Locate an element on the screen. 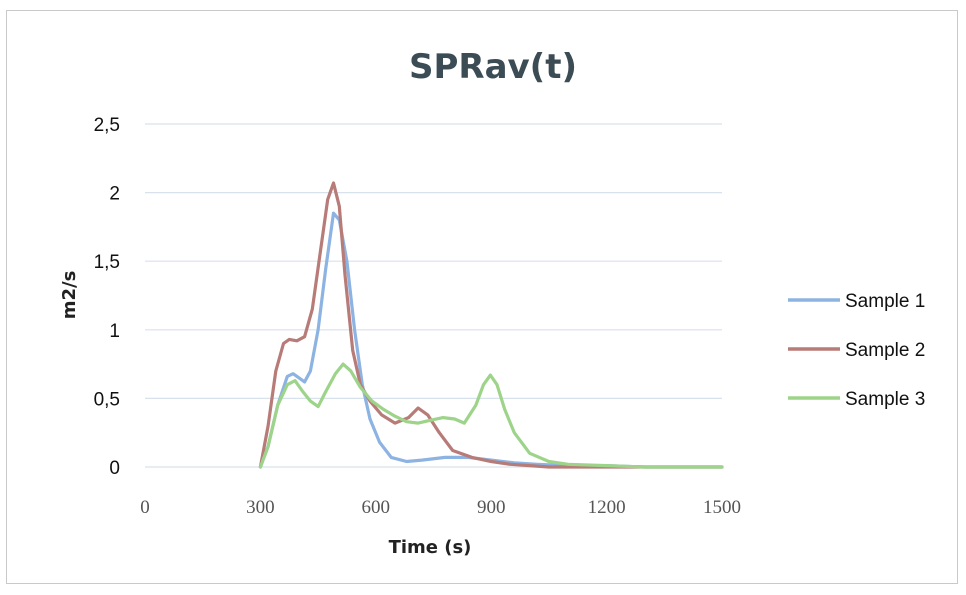 This screenshot has width=966, height=595. x-axis-label: Time (s) is located at coordinates (430, 547).